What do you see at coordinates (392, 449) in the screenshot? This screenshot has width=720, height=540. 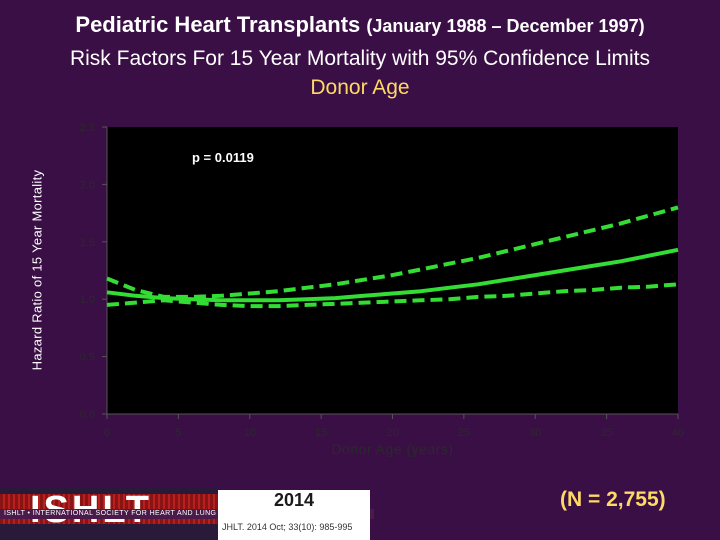 I see `x-axis-label: Donor Age (years)` at bounding box center [392, 449].